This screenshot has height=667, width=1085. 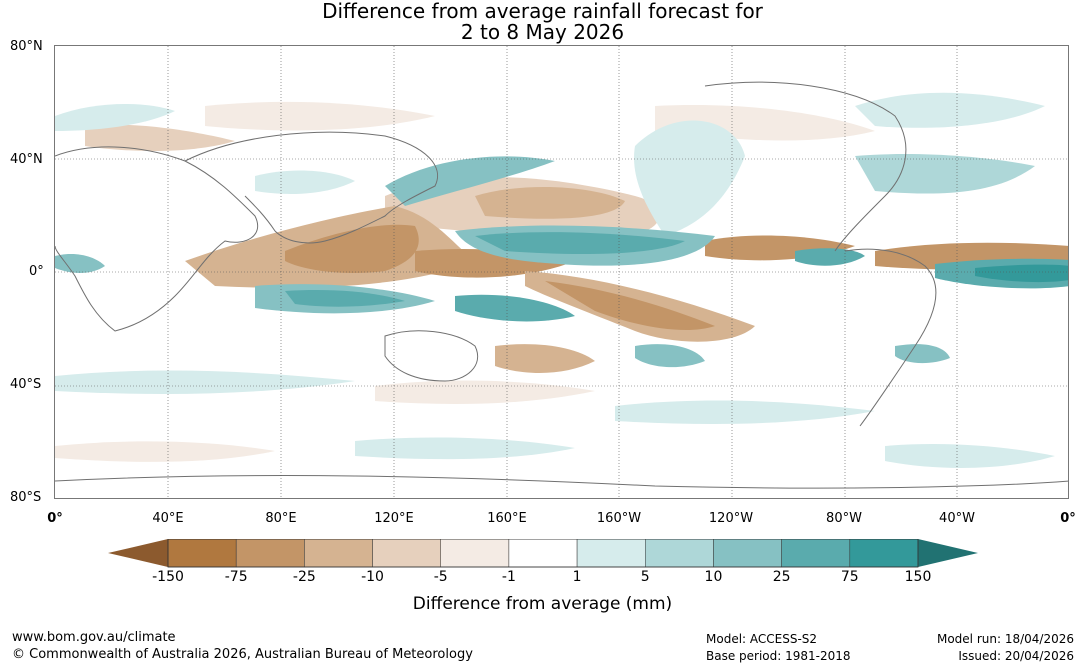 What do you see at coordinates (645, 577) in the screenshot?
I see `colorbar-tick-label: 5` at bounding box center [645, 577].